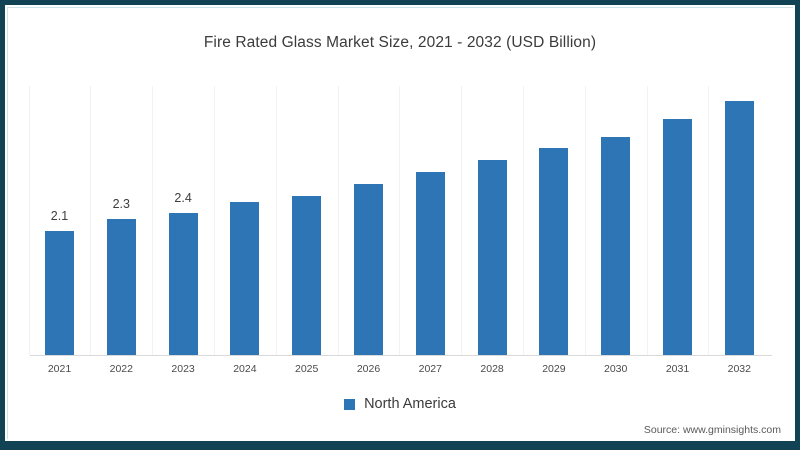 Image resolution: width=800 pixels, height=450 pixels. I want to click on legend-label-north-america: North America, so click(410, 404).